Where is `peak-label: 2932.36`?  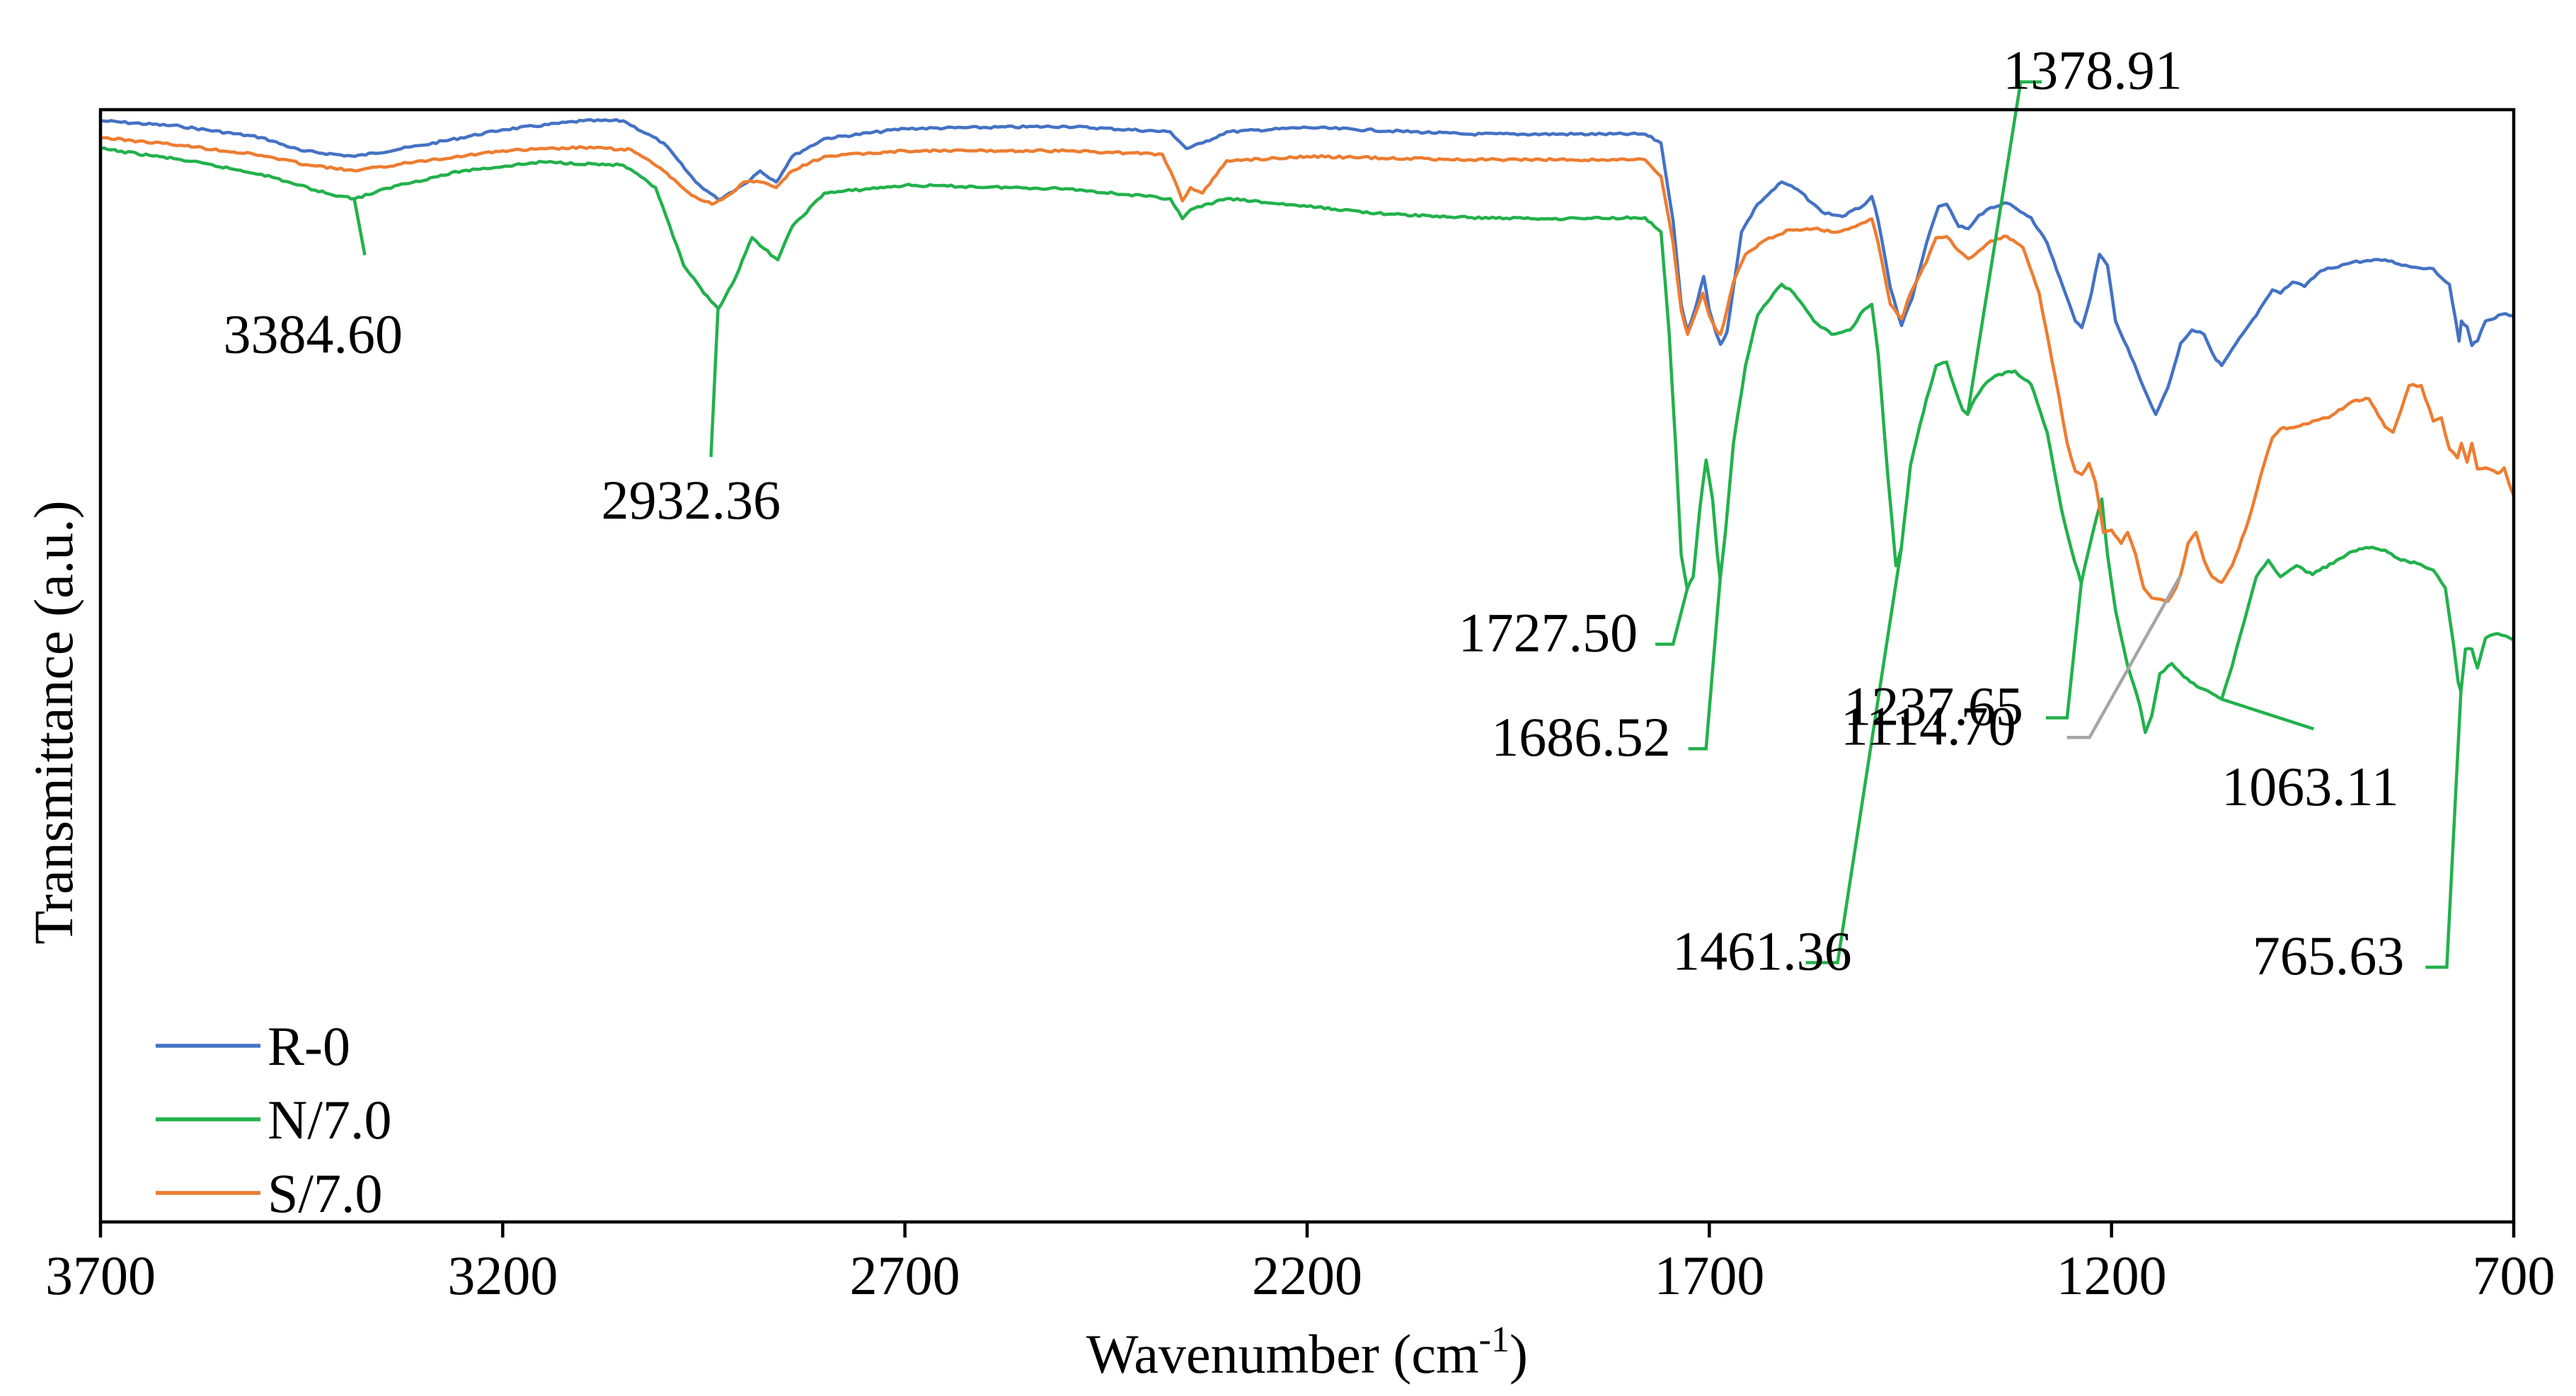
peak-label: 2932.36 is located at coordinates (692, 500).